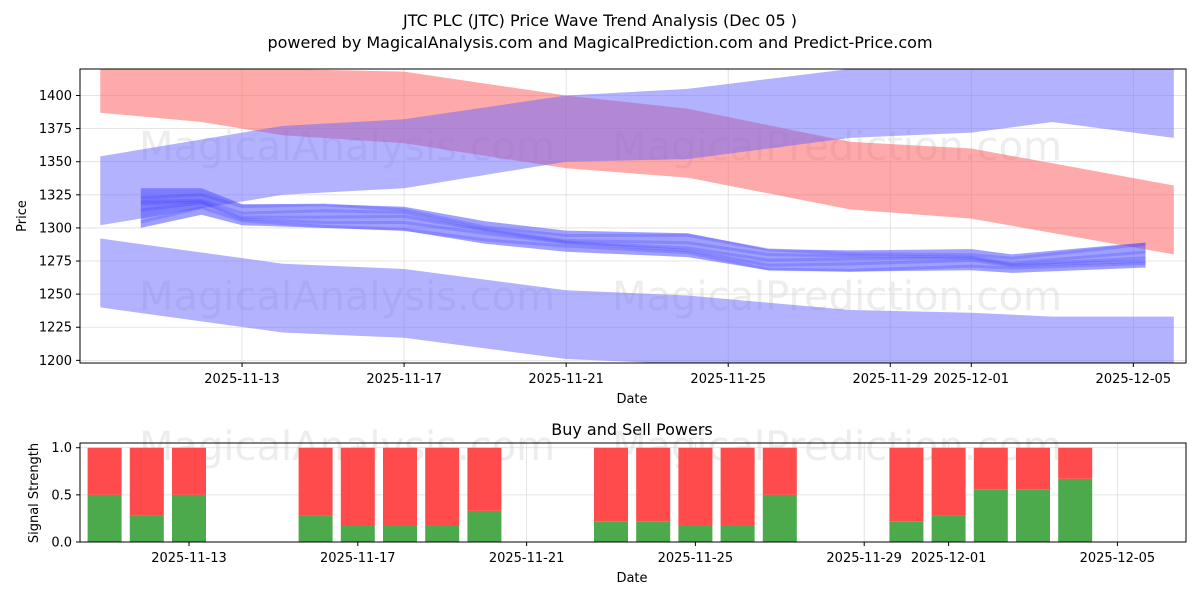 The width and height of the screenshot is (1200, 604). I want to click on main-x-tick-label: 2025-11-21, so click(566, 379).